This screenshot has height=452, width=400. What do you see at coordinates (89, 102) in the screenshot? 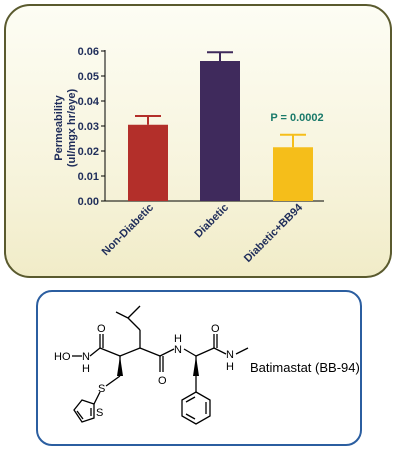
I see `y-tick-label: 0.04` at bounding box center [89, 102].